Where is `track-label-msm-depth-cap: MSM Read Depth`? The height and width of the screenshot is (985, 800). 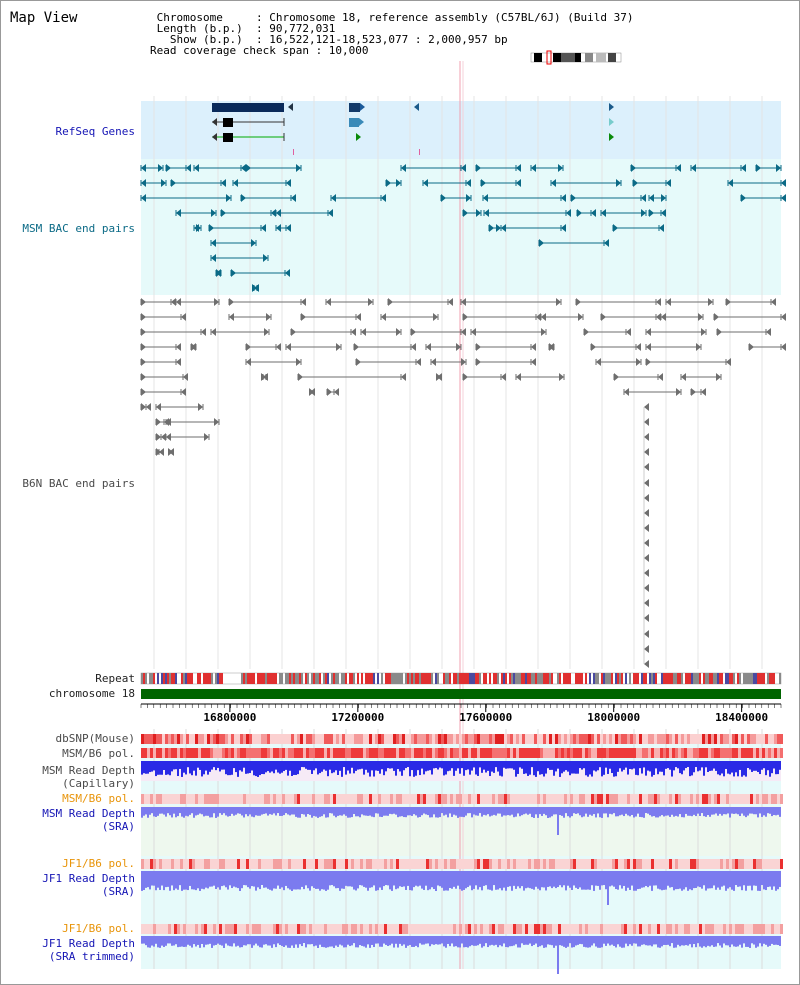 track-label-msm-depth-cap: MSM Read Depth is located at coordinates (88, 770).